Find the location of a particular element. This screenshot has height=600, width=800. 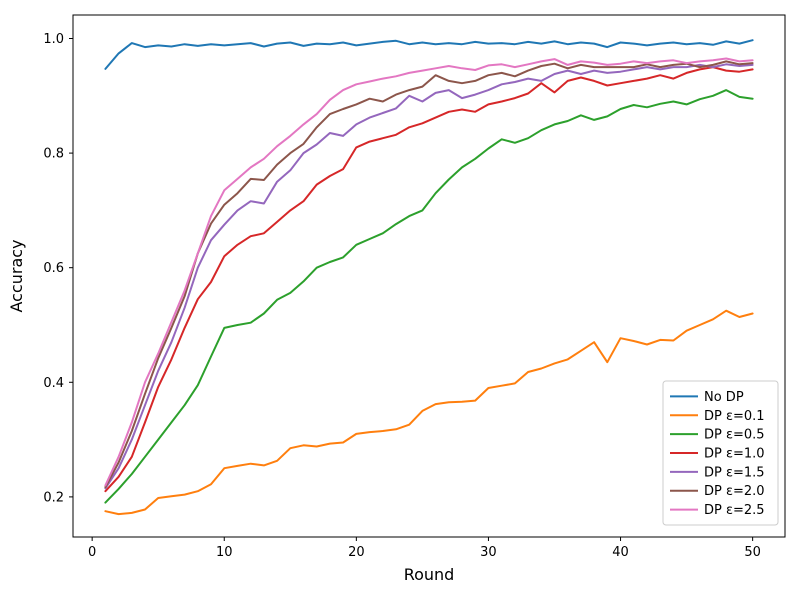

x-axis-label: Round is located at coordinates (429, 574).